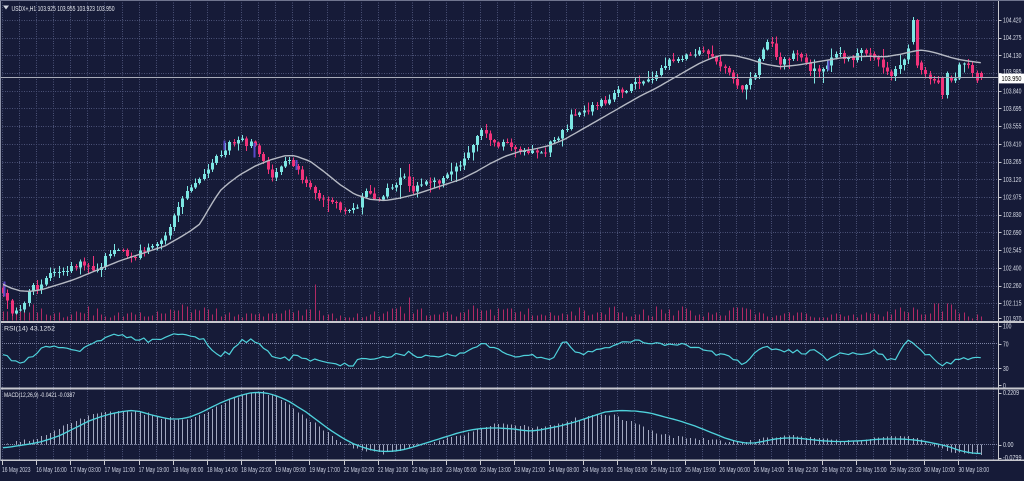 The width and height of the screenshot is (1024, 481). I want to click on svg-text: 100, so click(1007, 327).